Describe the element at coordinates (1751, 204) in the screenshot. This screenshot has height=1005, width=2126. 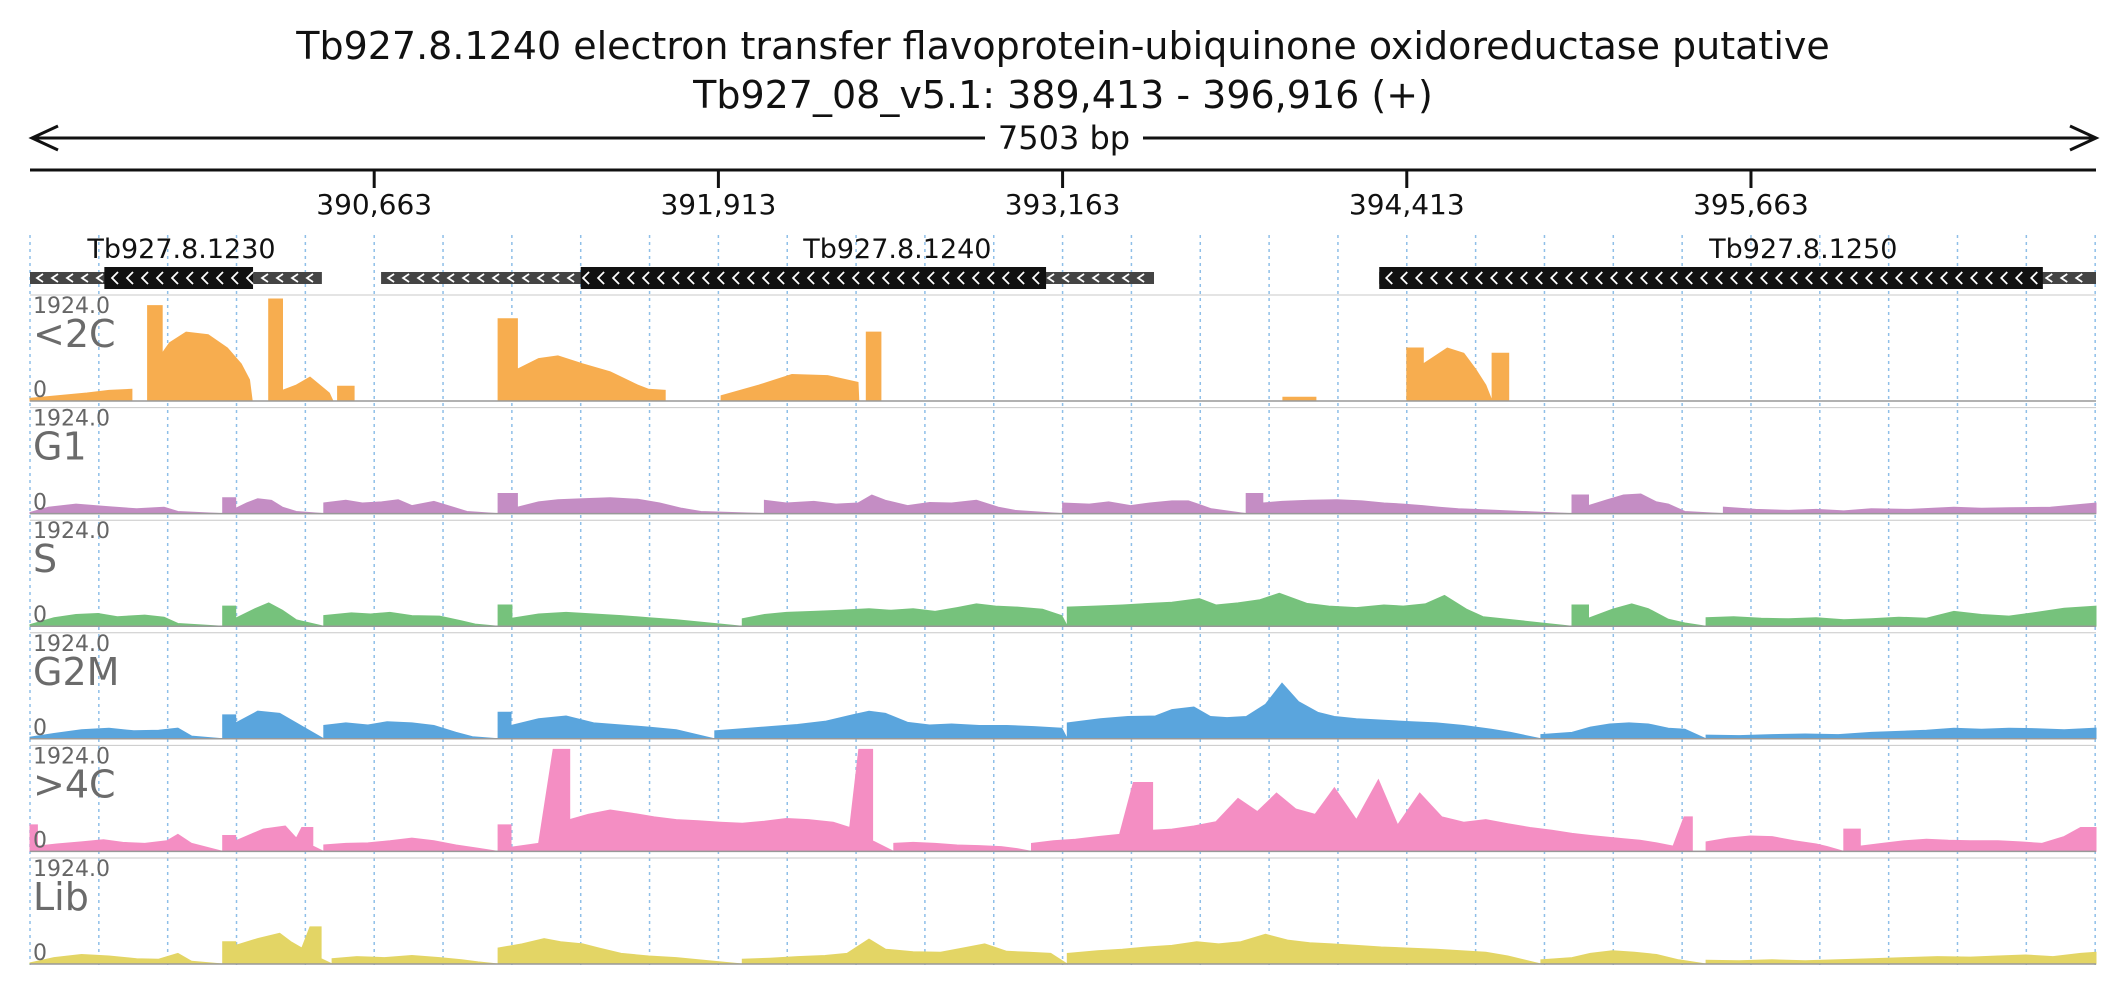
I see `tick-label: 395,663` at that location.